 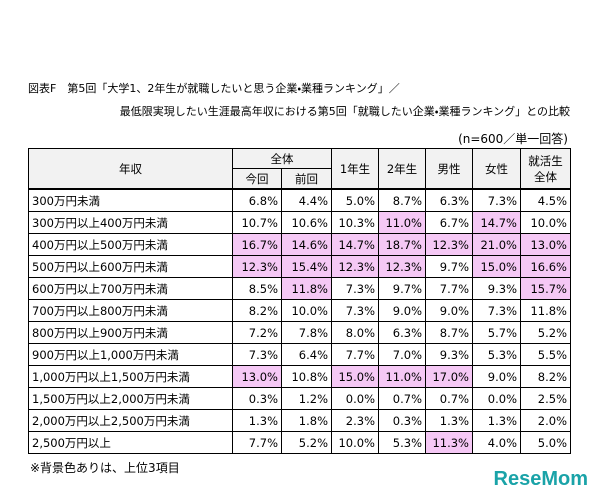 I want to click on cell: 4.5%, so click(x=545, y=200).